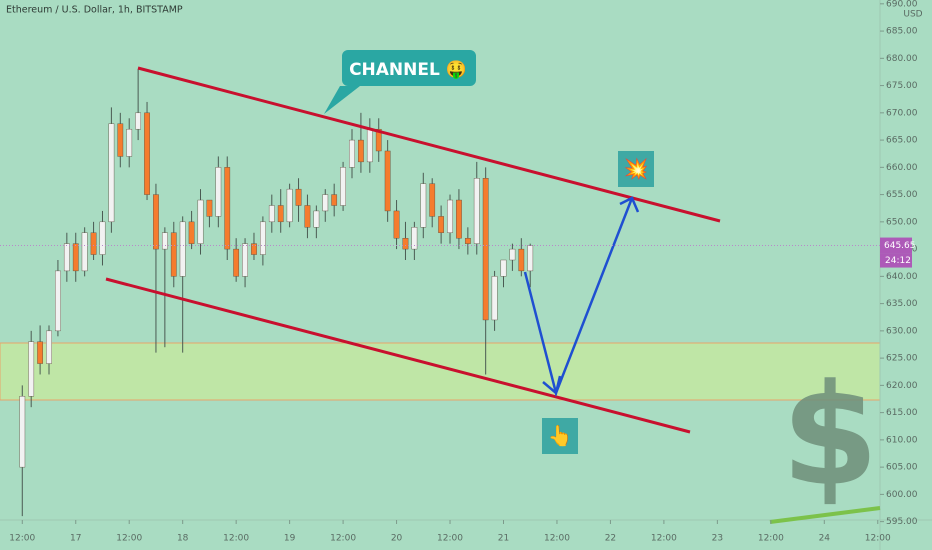 The image size is (932, 550). What do you see at coordinates (717, 539) in the screenshot?
I see `x-tick-label: 23` at bounding box center [717, 539].